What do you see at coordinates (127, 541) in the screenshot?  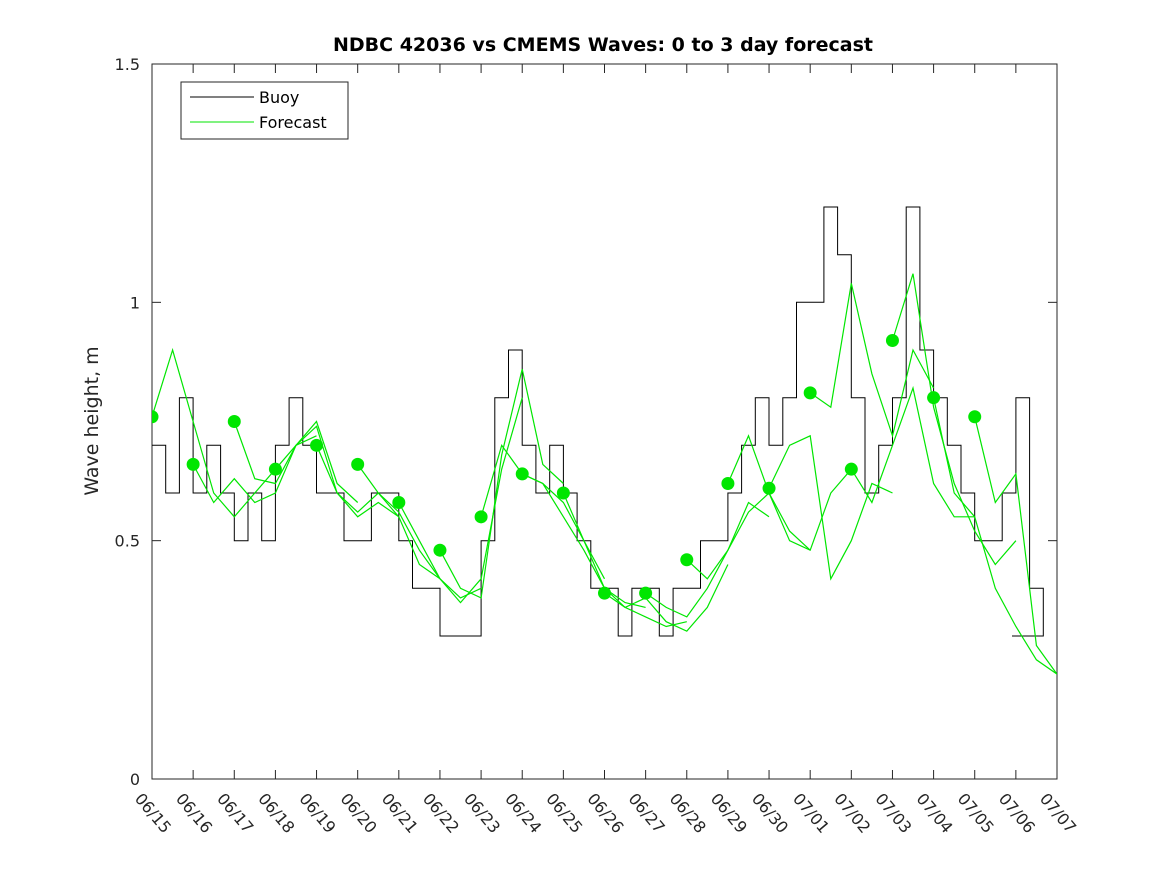 I see `y-tick-label: 0.5` at bounding box center [127, 541].